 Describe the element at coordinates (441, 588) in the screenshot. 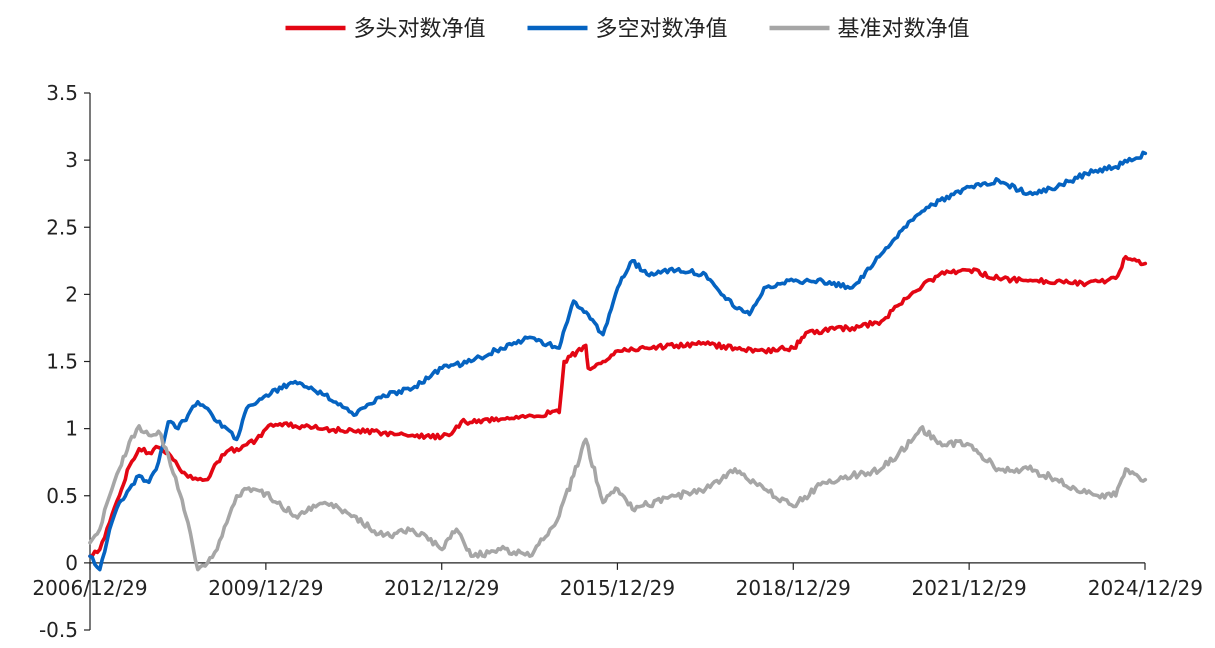

I see `x-tick-label: 2012/12/29` at that location.